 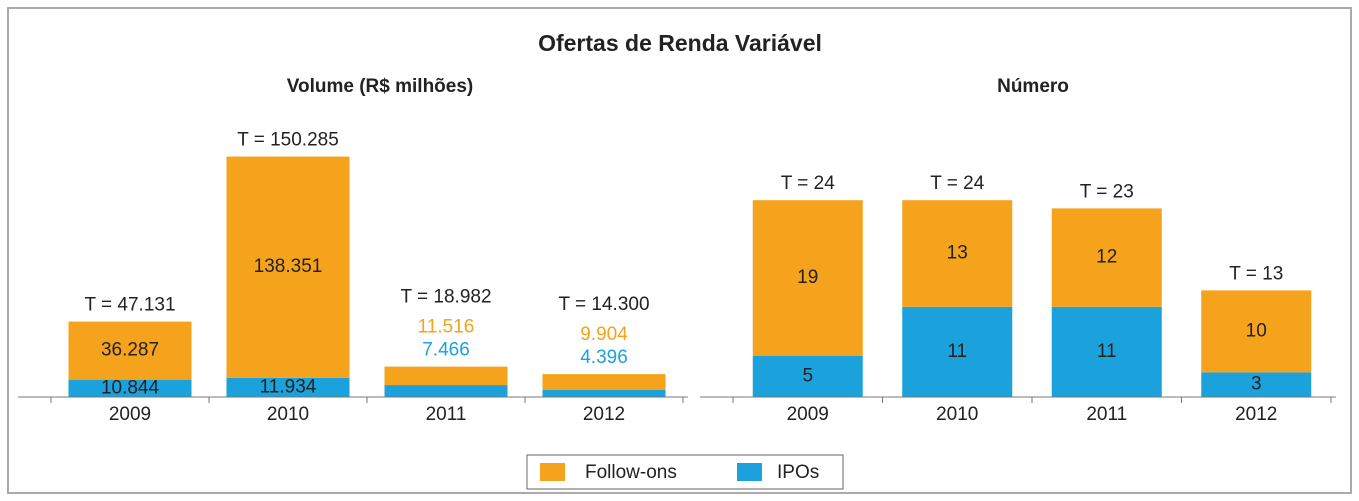 What do you see at coordinates (680, 43) in the screenshot?
I see `chart-title: Ofertas de Renda Variável` at bounding box center [680, 43].